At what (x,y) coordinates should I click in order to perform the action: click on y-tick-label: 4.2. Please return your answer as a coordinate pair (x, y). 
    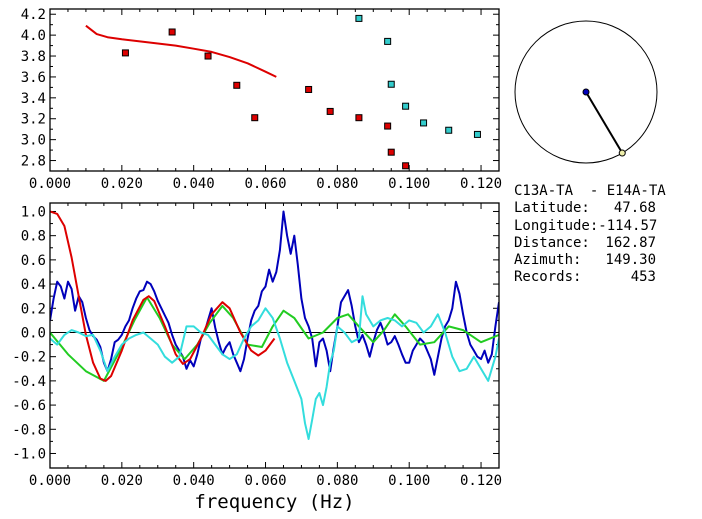
    Looking at the image, I should click on (33, 15).